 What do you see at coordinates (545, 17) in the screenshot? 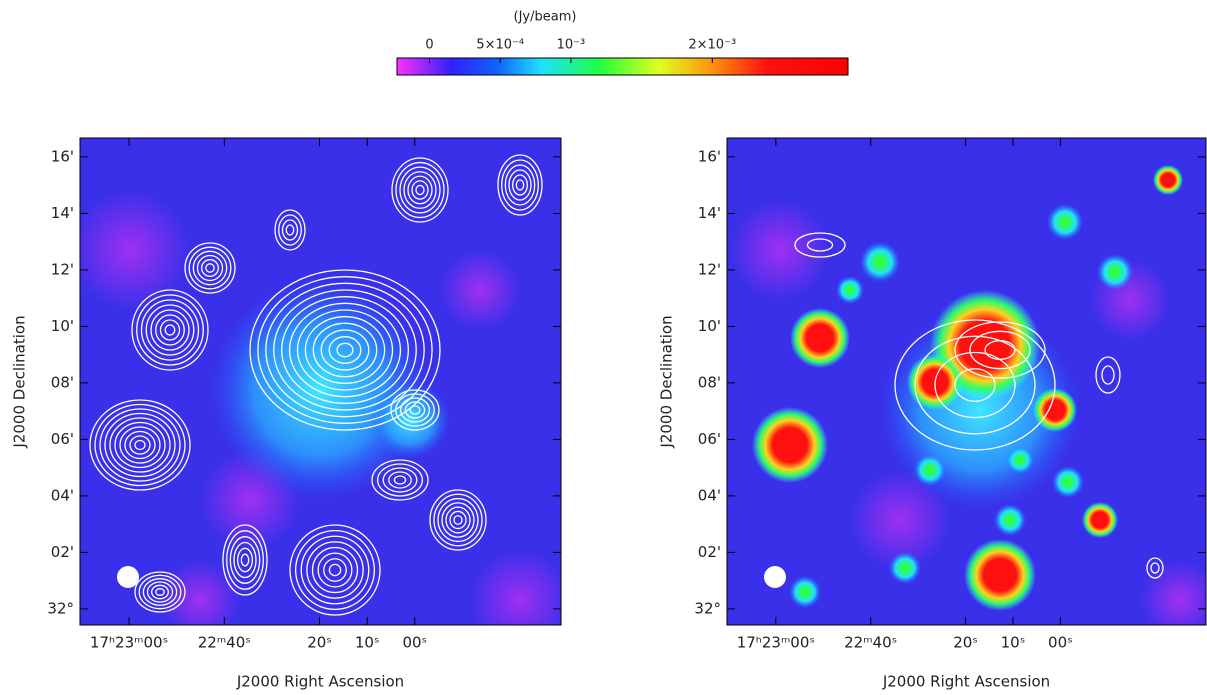
I see `colorbar-label: (Jy/beam)` at bounding box center [545, 17].